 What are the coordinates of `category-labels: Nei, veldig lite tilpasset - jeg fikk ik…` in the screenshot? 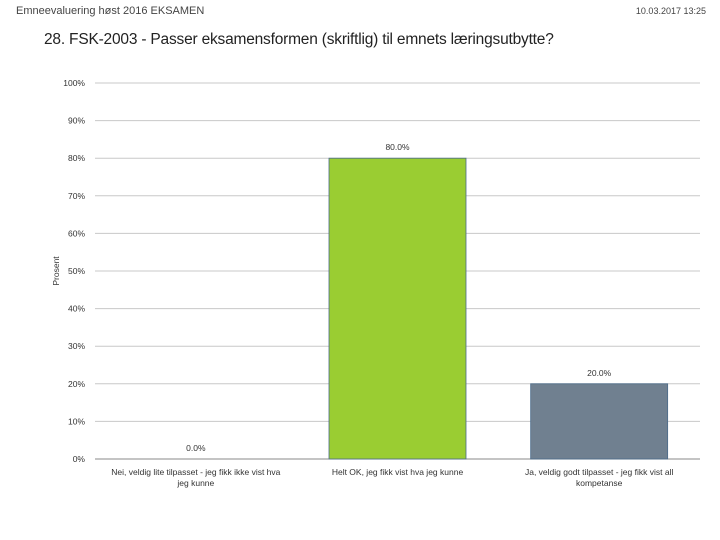 It's located at (392, 477).